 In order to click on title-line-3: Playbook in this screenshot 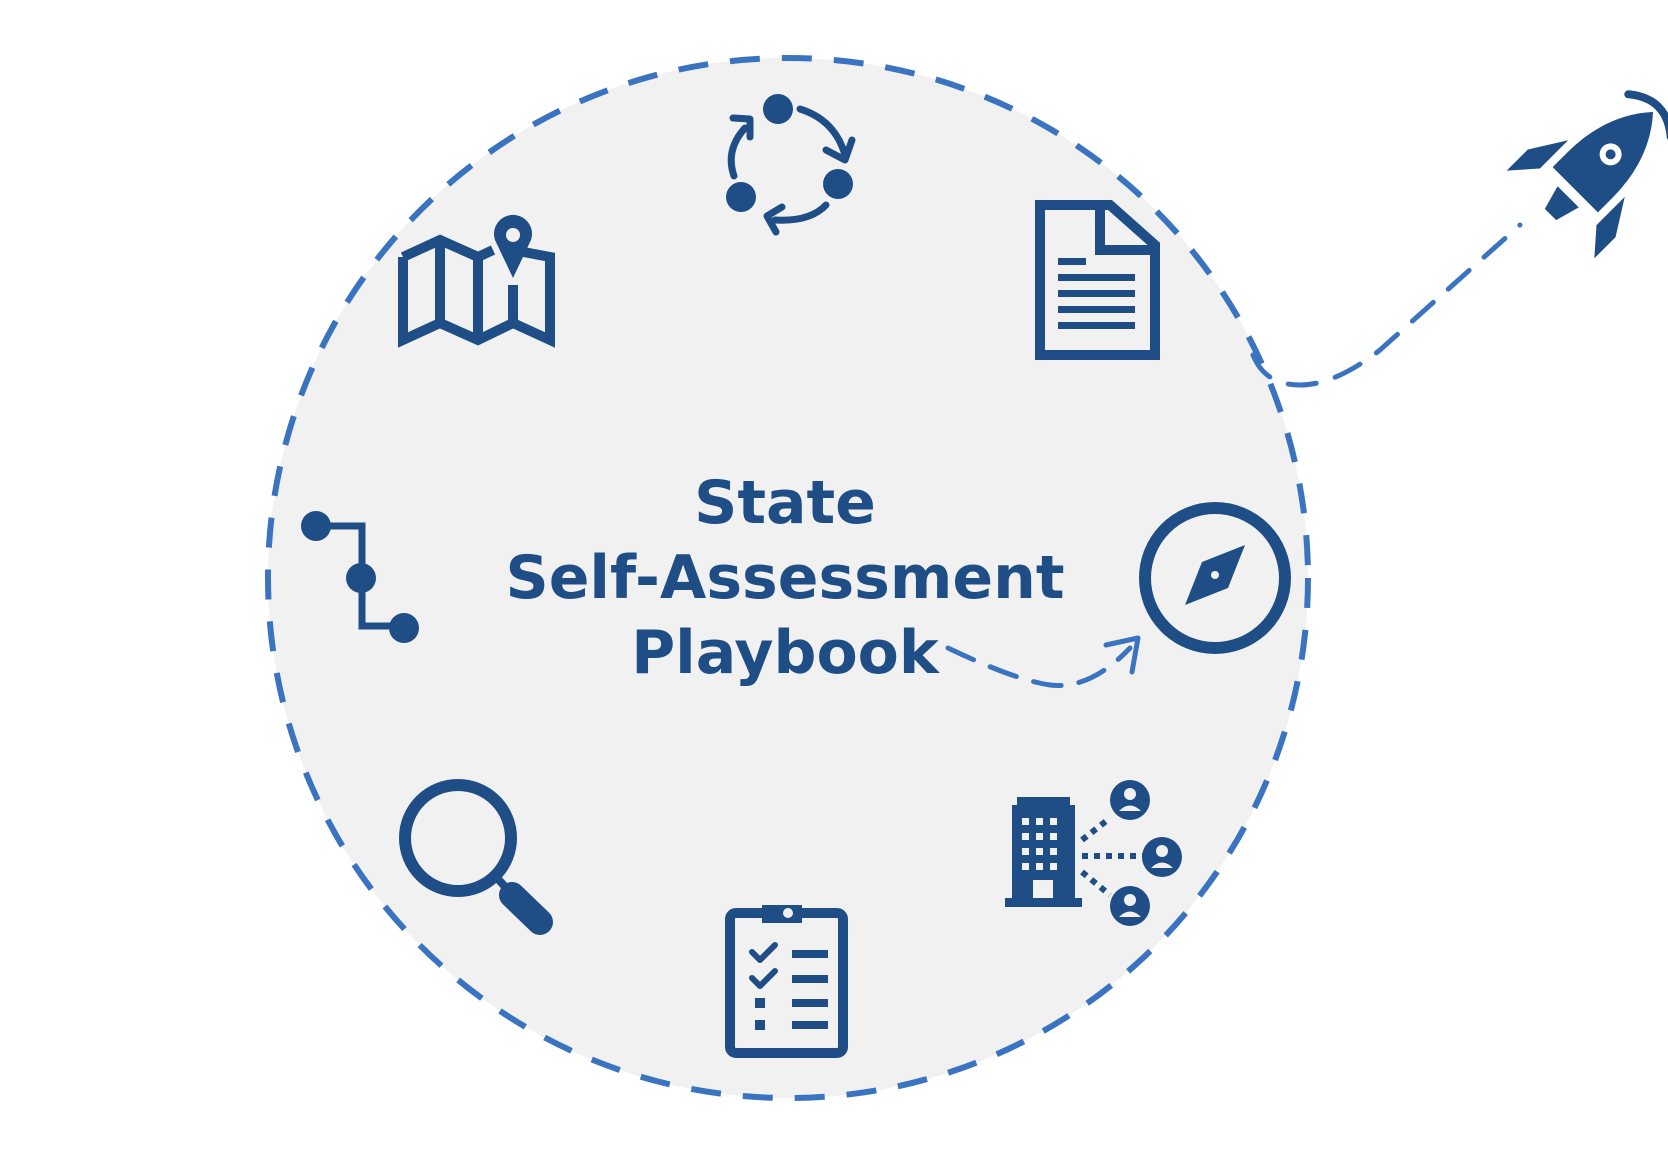, I will do `click(786, 653)`.